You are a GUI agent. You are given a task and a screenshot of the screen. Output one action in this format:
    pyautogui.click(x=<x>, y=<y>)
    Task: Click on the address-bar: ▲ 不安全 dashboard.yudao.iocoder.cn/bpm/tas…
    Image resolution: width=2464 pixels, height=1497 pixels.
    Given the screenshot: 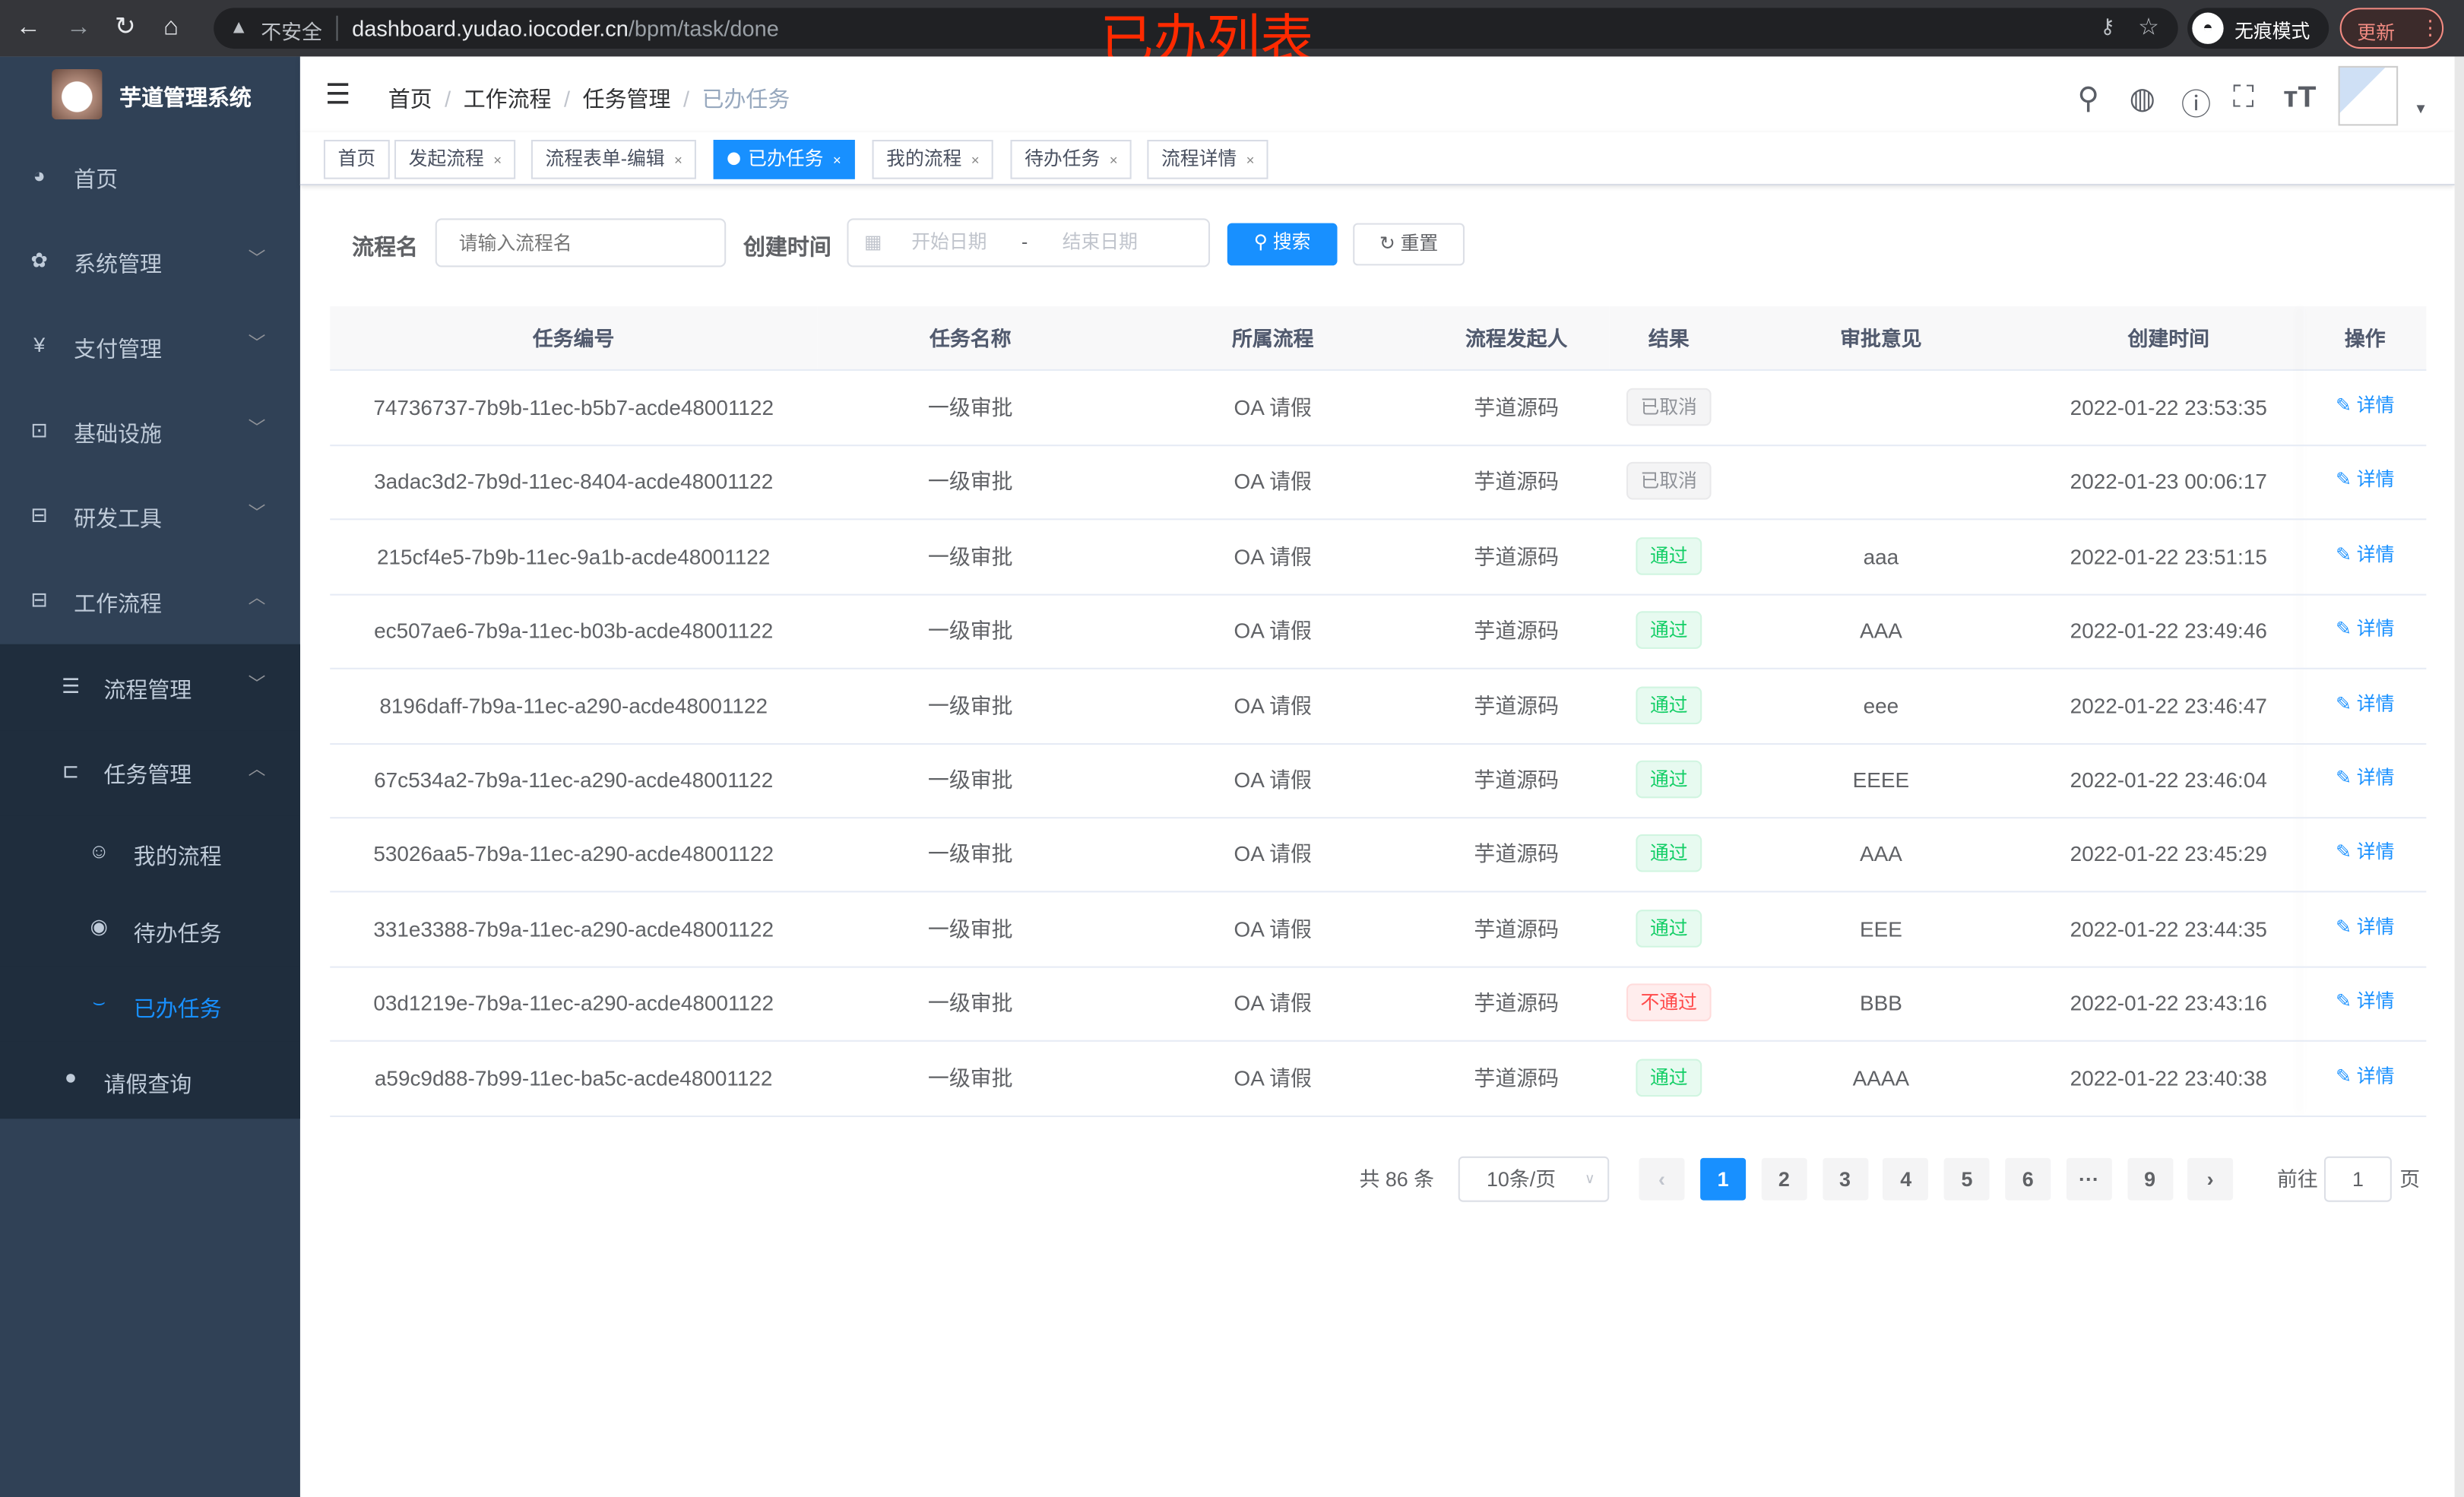 What is the action you would take?
    pyautogui.click(x=1196, y=28)
    